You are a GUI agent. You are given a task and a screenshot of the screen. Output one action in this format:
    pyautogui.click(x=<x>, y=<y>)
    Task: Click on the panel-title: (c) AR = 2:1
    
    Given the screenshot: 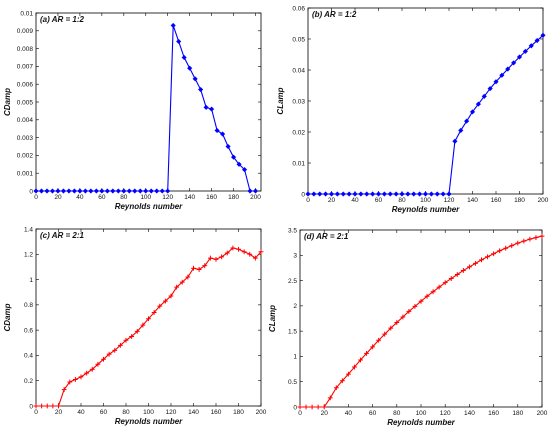 What is the action you would take?
    pyautogui.click(x=62, y=235)
    